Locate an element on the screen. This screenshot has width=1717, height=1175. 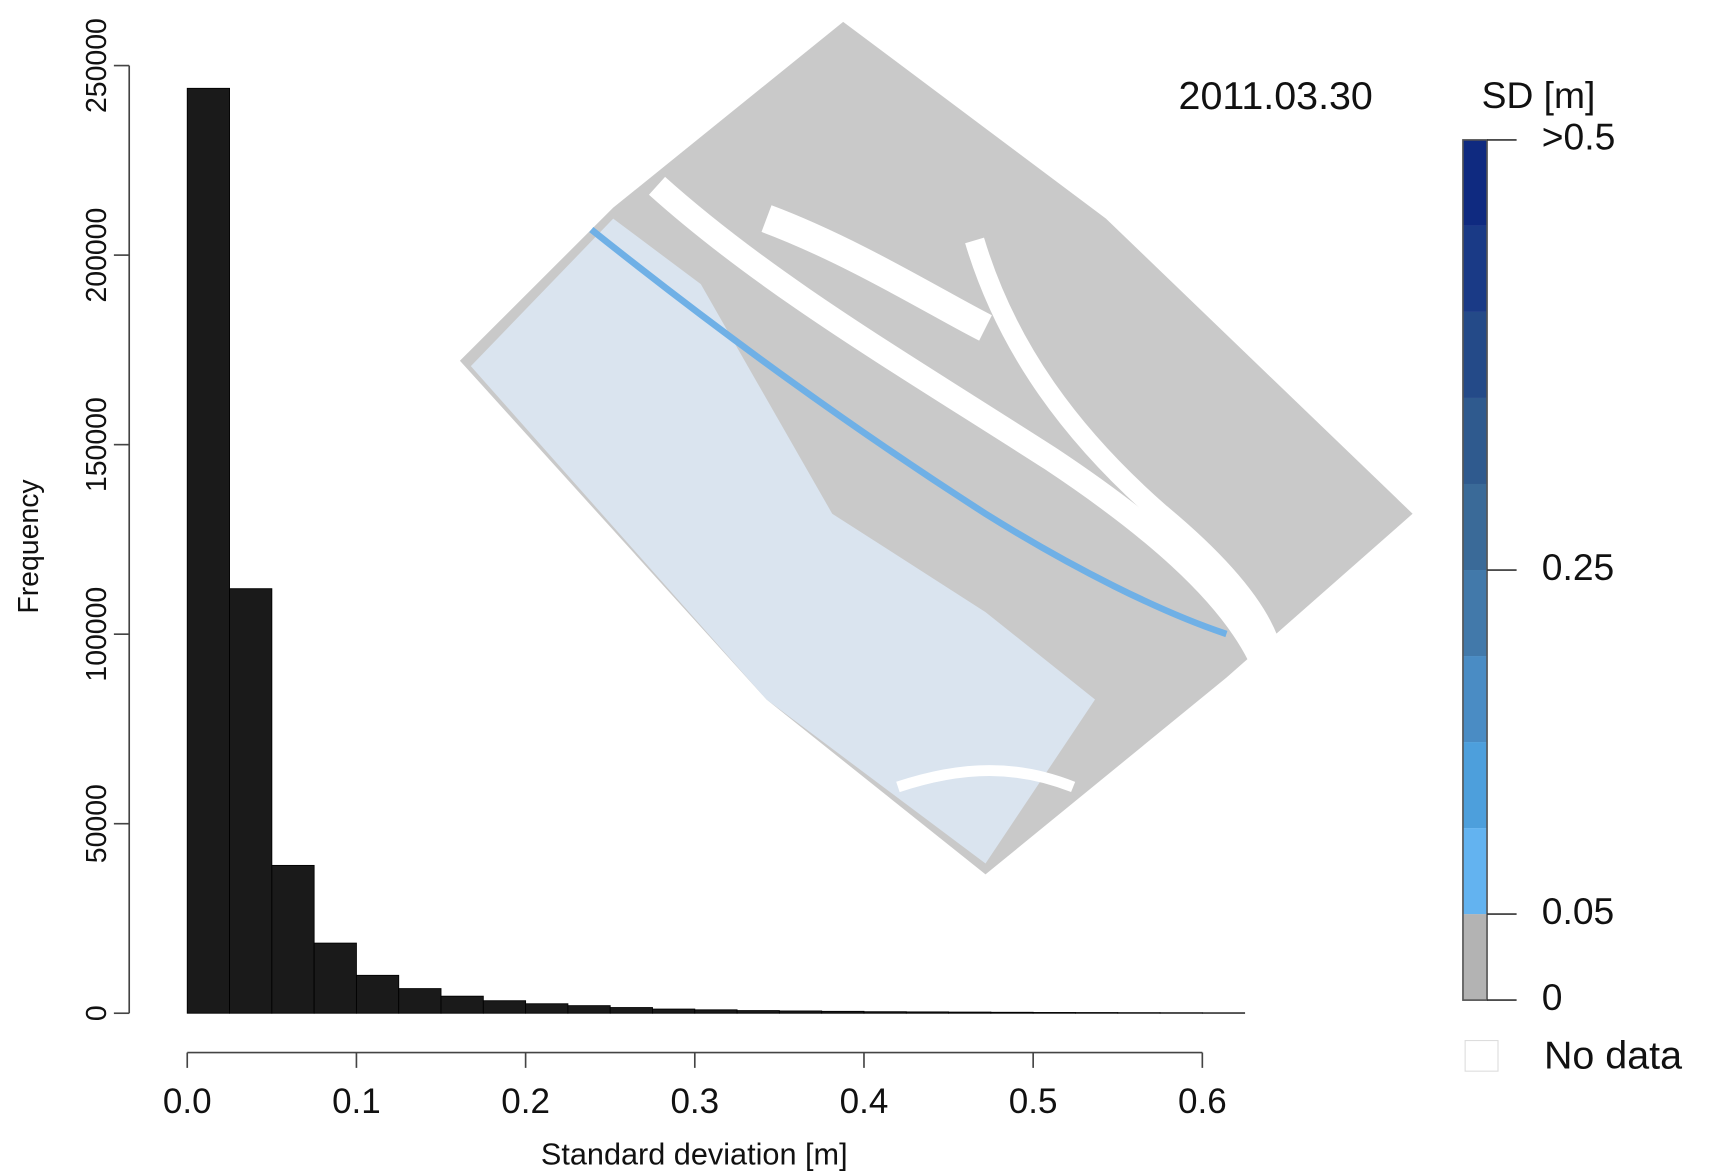
colorbar-tick-label: 0.05 is located at coordinates (1578, 911).